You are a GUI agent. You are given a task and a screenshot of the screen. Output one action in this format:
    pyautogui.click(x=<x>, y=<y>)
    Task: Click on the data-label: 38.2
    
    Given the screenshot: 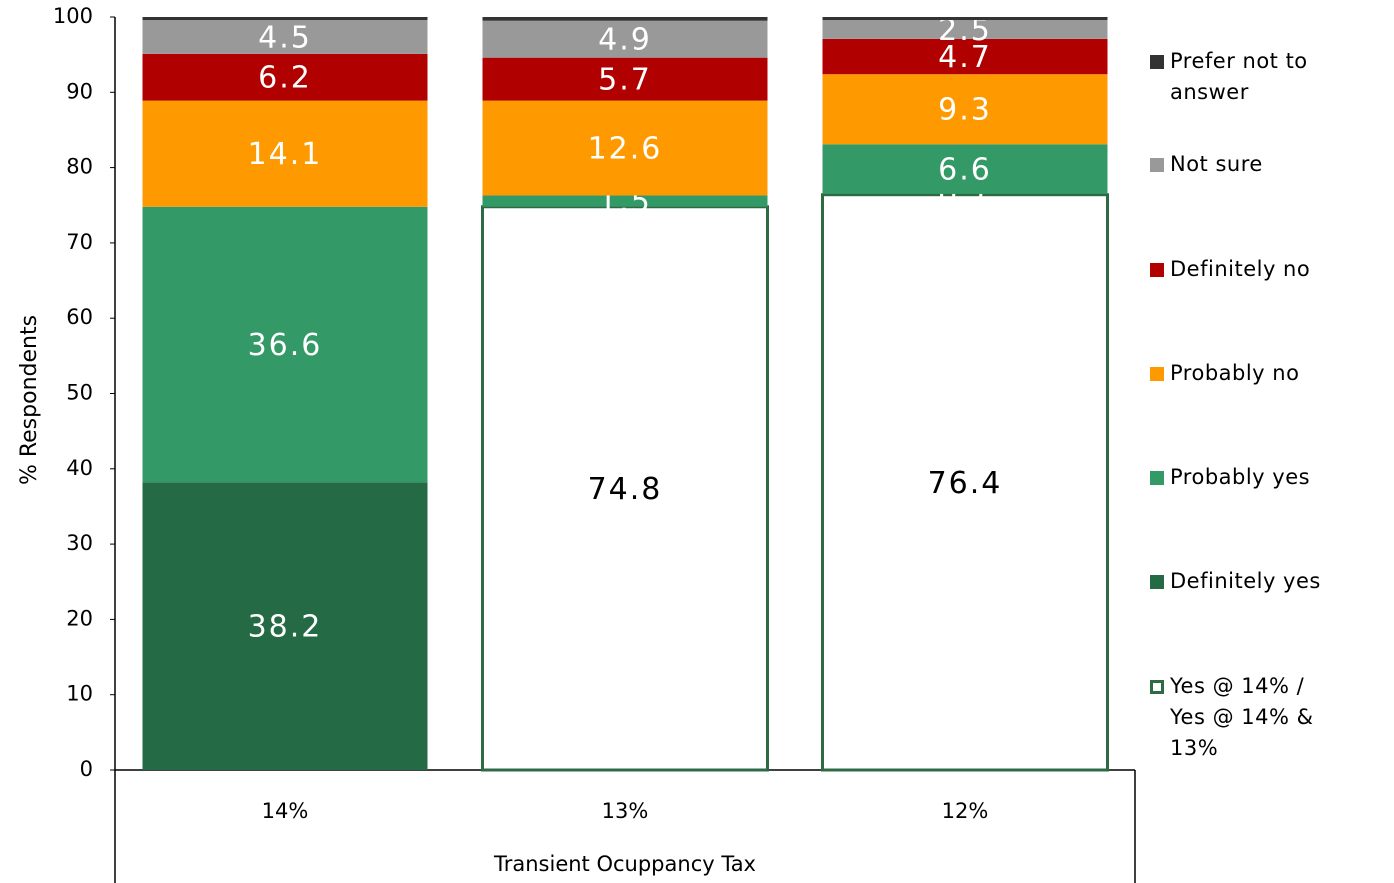 What is the action you would take?
    pyautogui.click(x=285, y=627)
    